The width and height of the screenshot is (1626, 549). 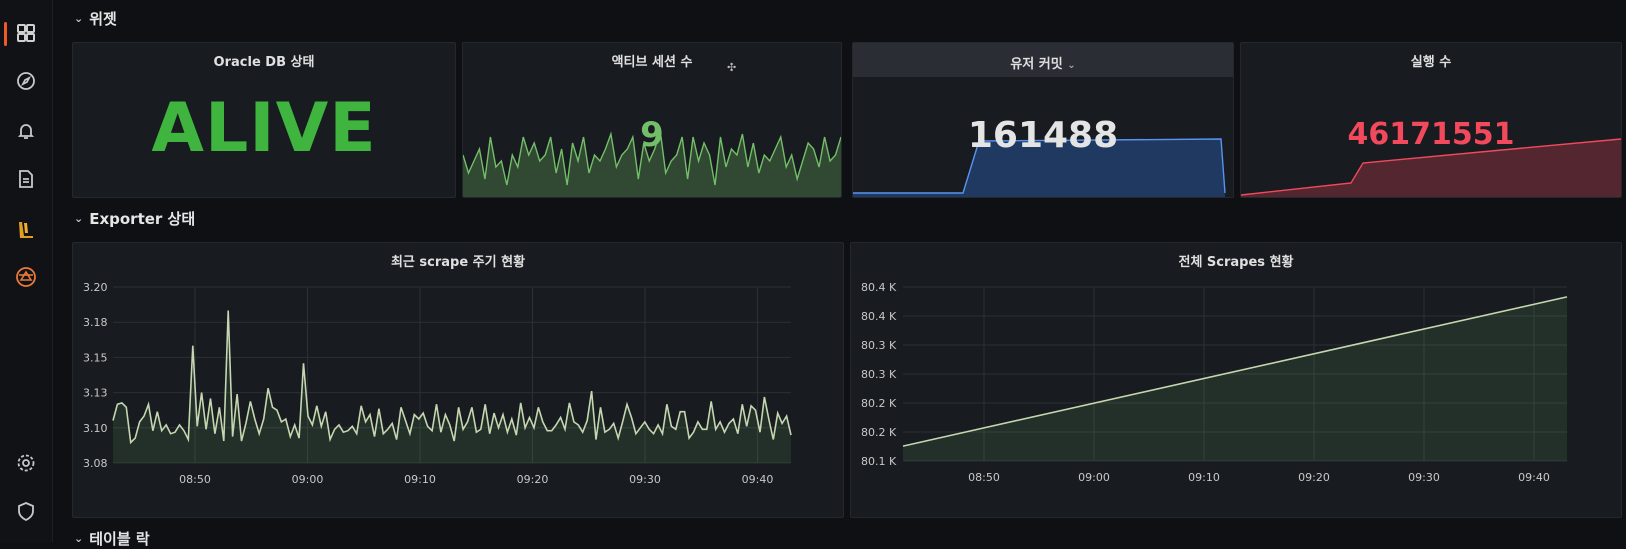 What do you see at coordinates (95, 463) in the screenshot?
I see `y-tick-label: 3.08` at bounding box center [95, 463].